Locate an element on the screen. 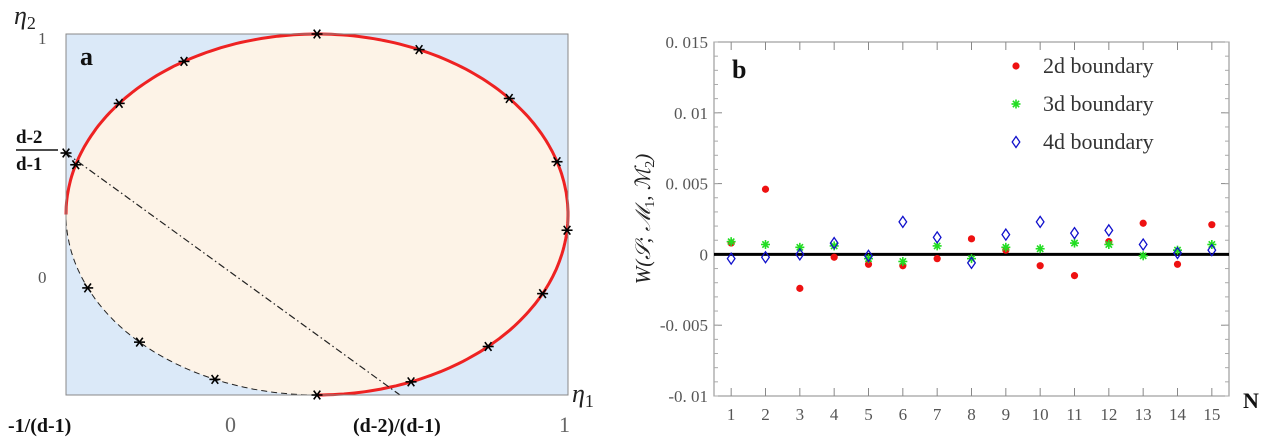 This screenshot has width=1270, height=444. y-tick-label-b: 0. 005 is located at coordinates (687, 184).